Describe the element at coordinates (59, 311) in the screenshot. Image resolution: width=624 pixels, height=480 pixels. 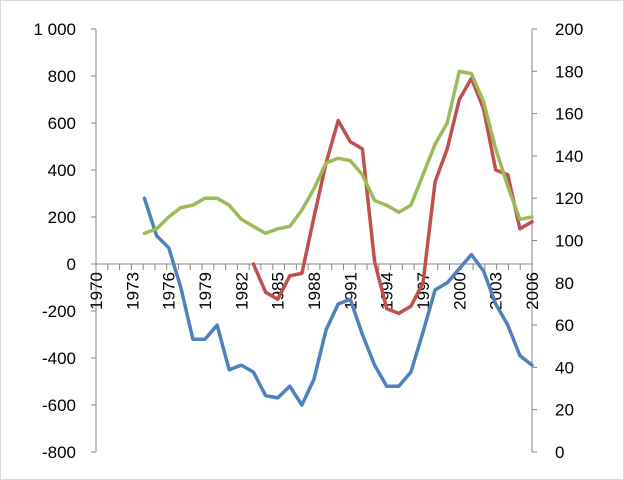
I see `left-axis-tick-label: -200` at that location.